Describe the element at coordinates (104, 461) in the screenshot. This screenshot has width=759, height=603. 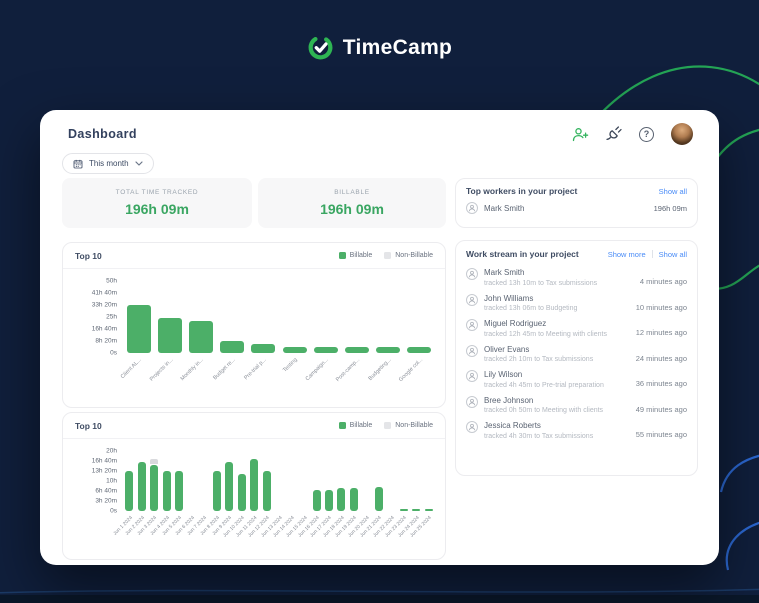
I see `y-tick-label: 16h 40m` at that location.